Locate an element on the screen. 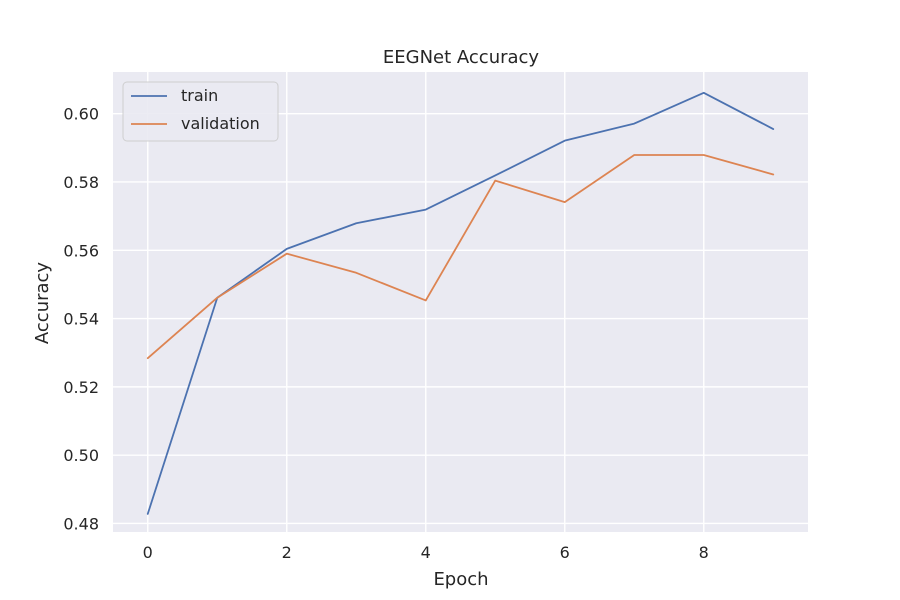 This screenshot has width=900, height=600. x-tick-label: 2 is located at coordinates (287, 552).